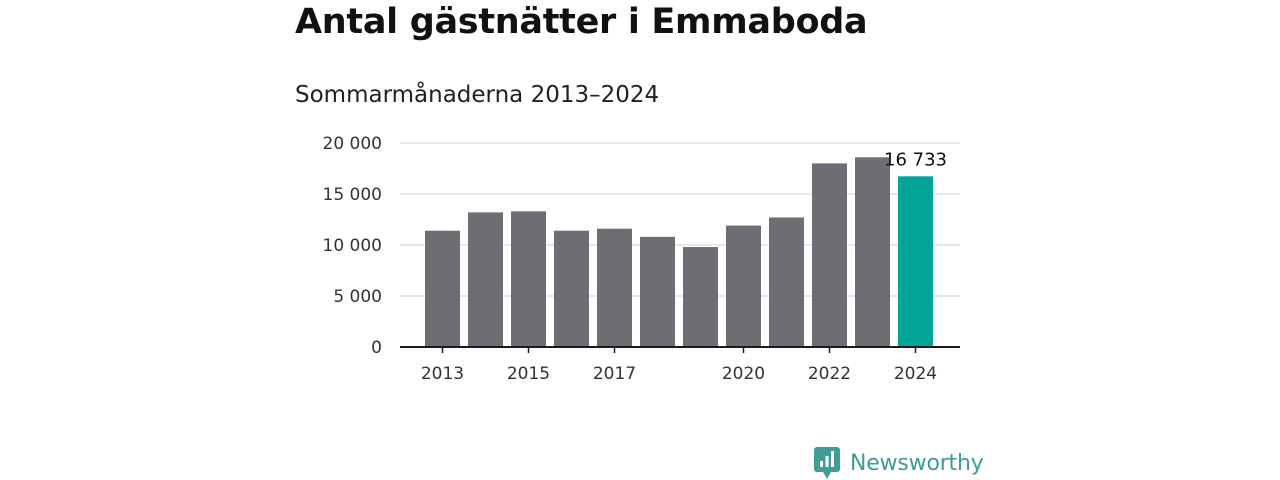  Describe the element at coordinates (442, 288) in the screenshot. I see `bar-2013` at that location.